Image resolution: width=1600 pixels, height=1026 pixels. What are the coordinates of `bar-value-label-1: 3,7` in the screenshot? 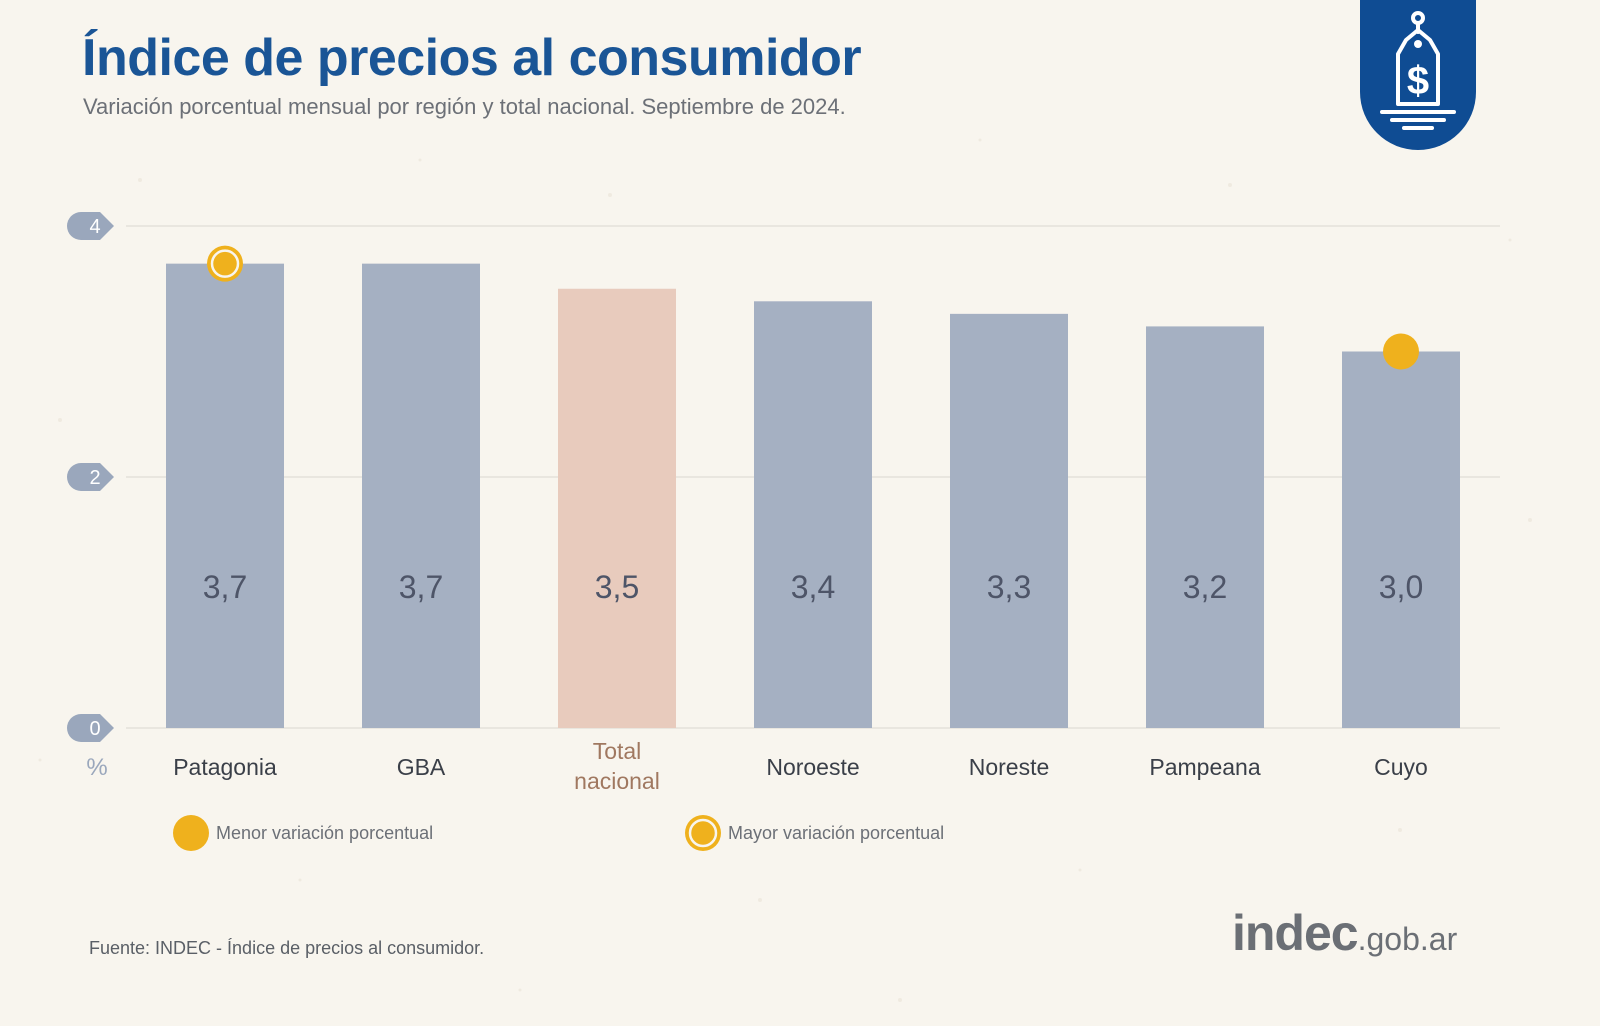 It's located at (421, 587).